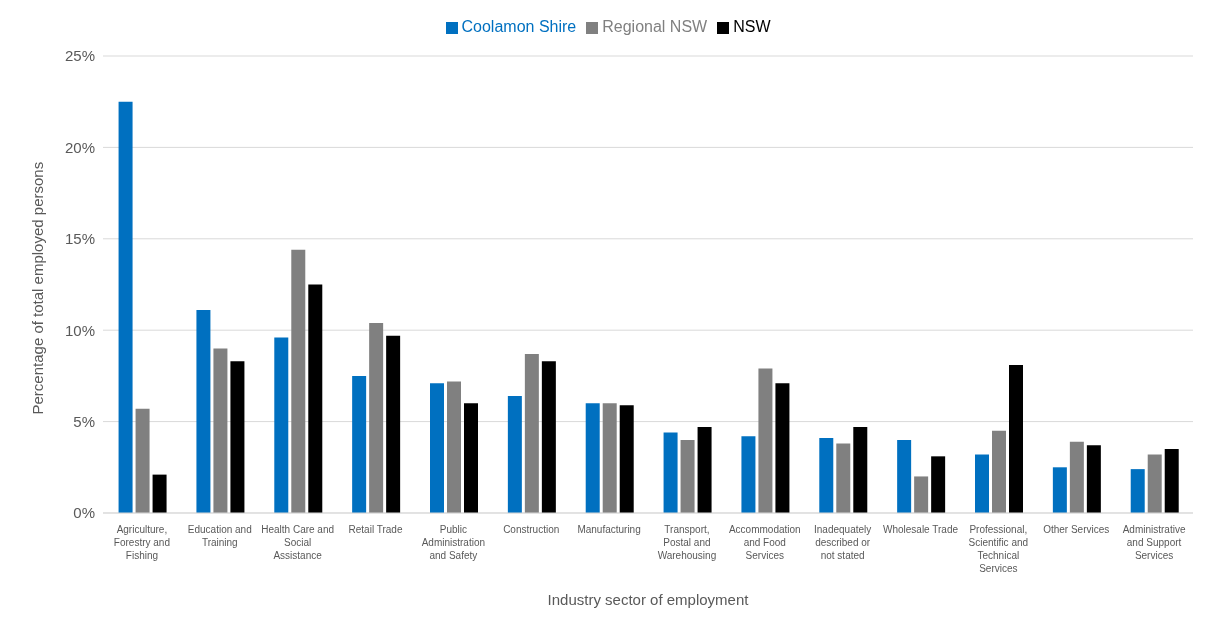  I want to click on y-tick-label: 10%, so click(79, 330).